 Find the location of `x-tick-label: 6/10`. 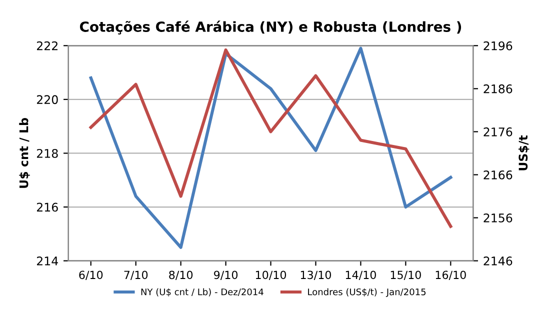

x-tick-label: 6/10 is located at coordinates (91, 275).